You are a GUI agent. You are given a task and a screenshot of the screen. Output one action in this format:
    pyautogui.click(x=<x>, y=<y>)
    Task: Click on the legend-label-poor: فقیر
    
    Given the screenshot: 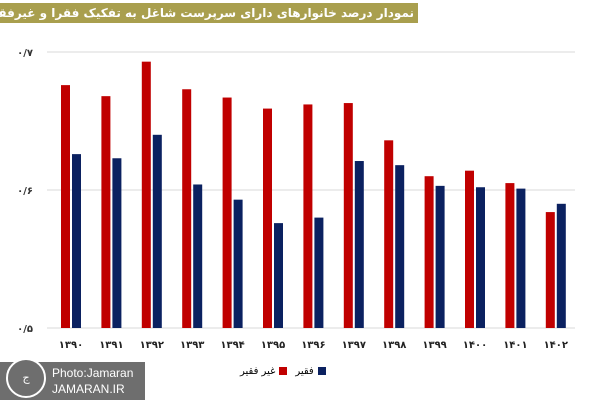 What is the action you would take?
    pyautogui.click(x=304, y=371)
    